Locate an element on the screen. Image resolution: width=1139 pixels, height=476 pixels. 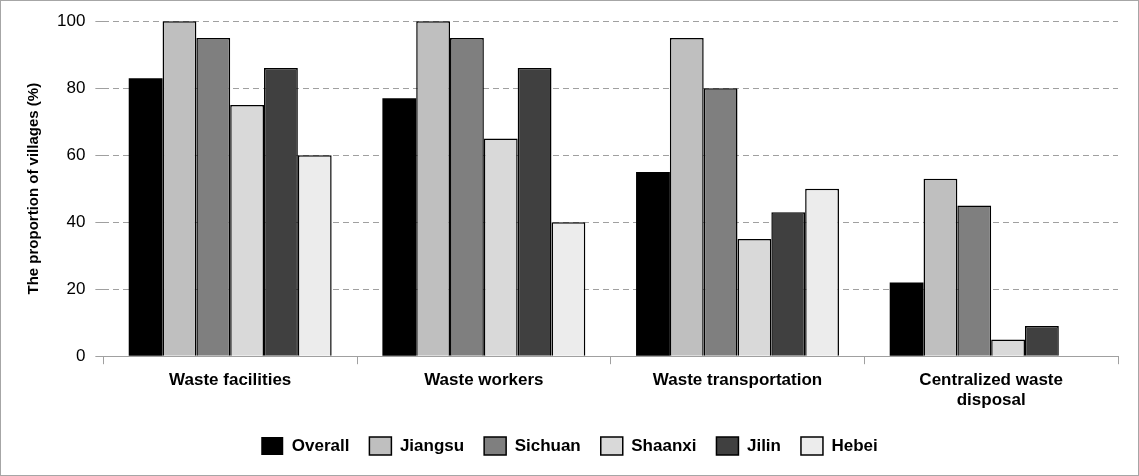
y-tick-label: 80 is located at coordinates (76, 87).